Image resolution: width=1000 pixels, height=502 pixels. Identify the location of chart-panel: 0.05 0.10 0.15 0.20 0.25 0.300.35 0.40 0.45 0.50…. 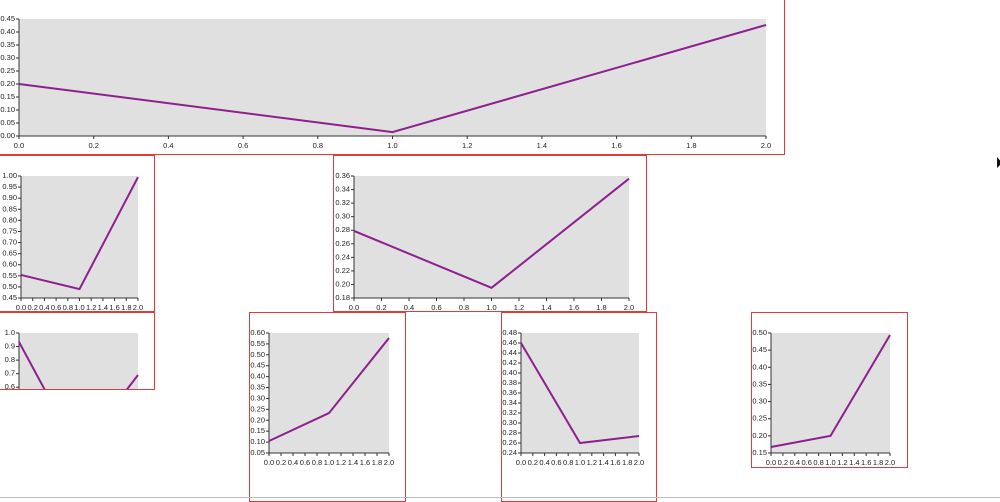
(327, 407).